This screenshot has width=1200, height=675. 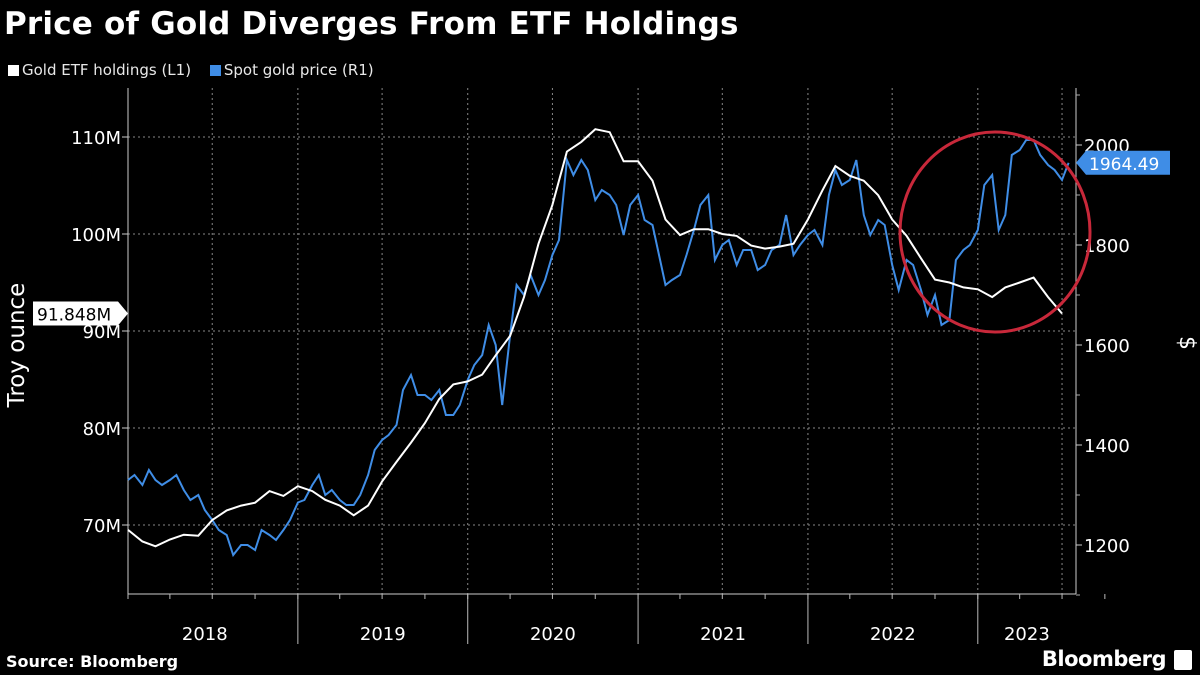 What do you see at coordinates (298, 70) in the screenshot?
I see `legend-label-gold: Spot gold price (R1)` at bounding box center [298, 70].